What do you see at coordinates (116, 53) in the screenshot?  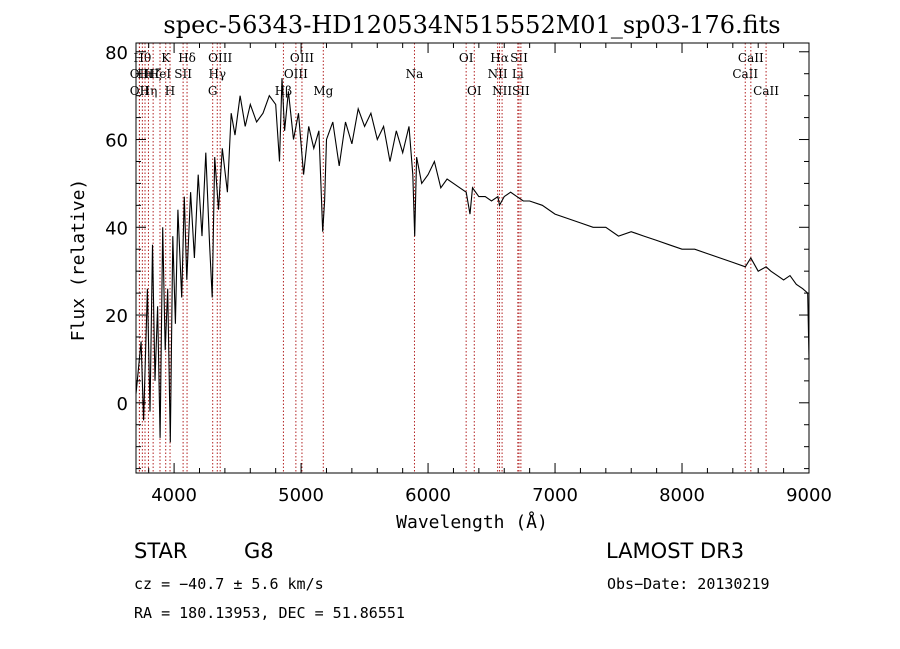 I see `y-tick-label-4: 80` at bounding box center [116, 53].